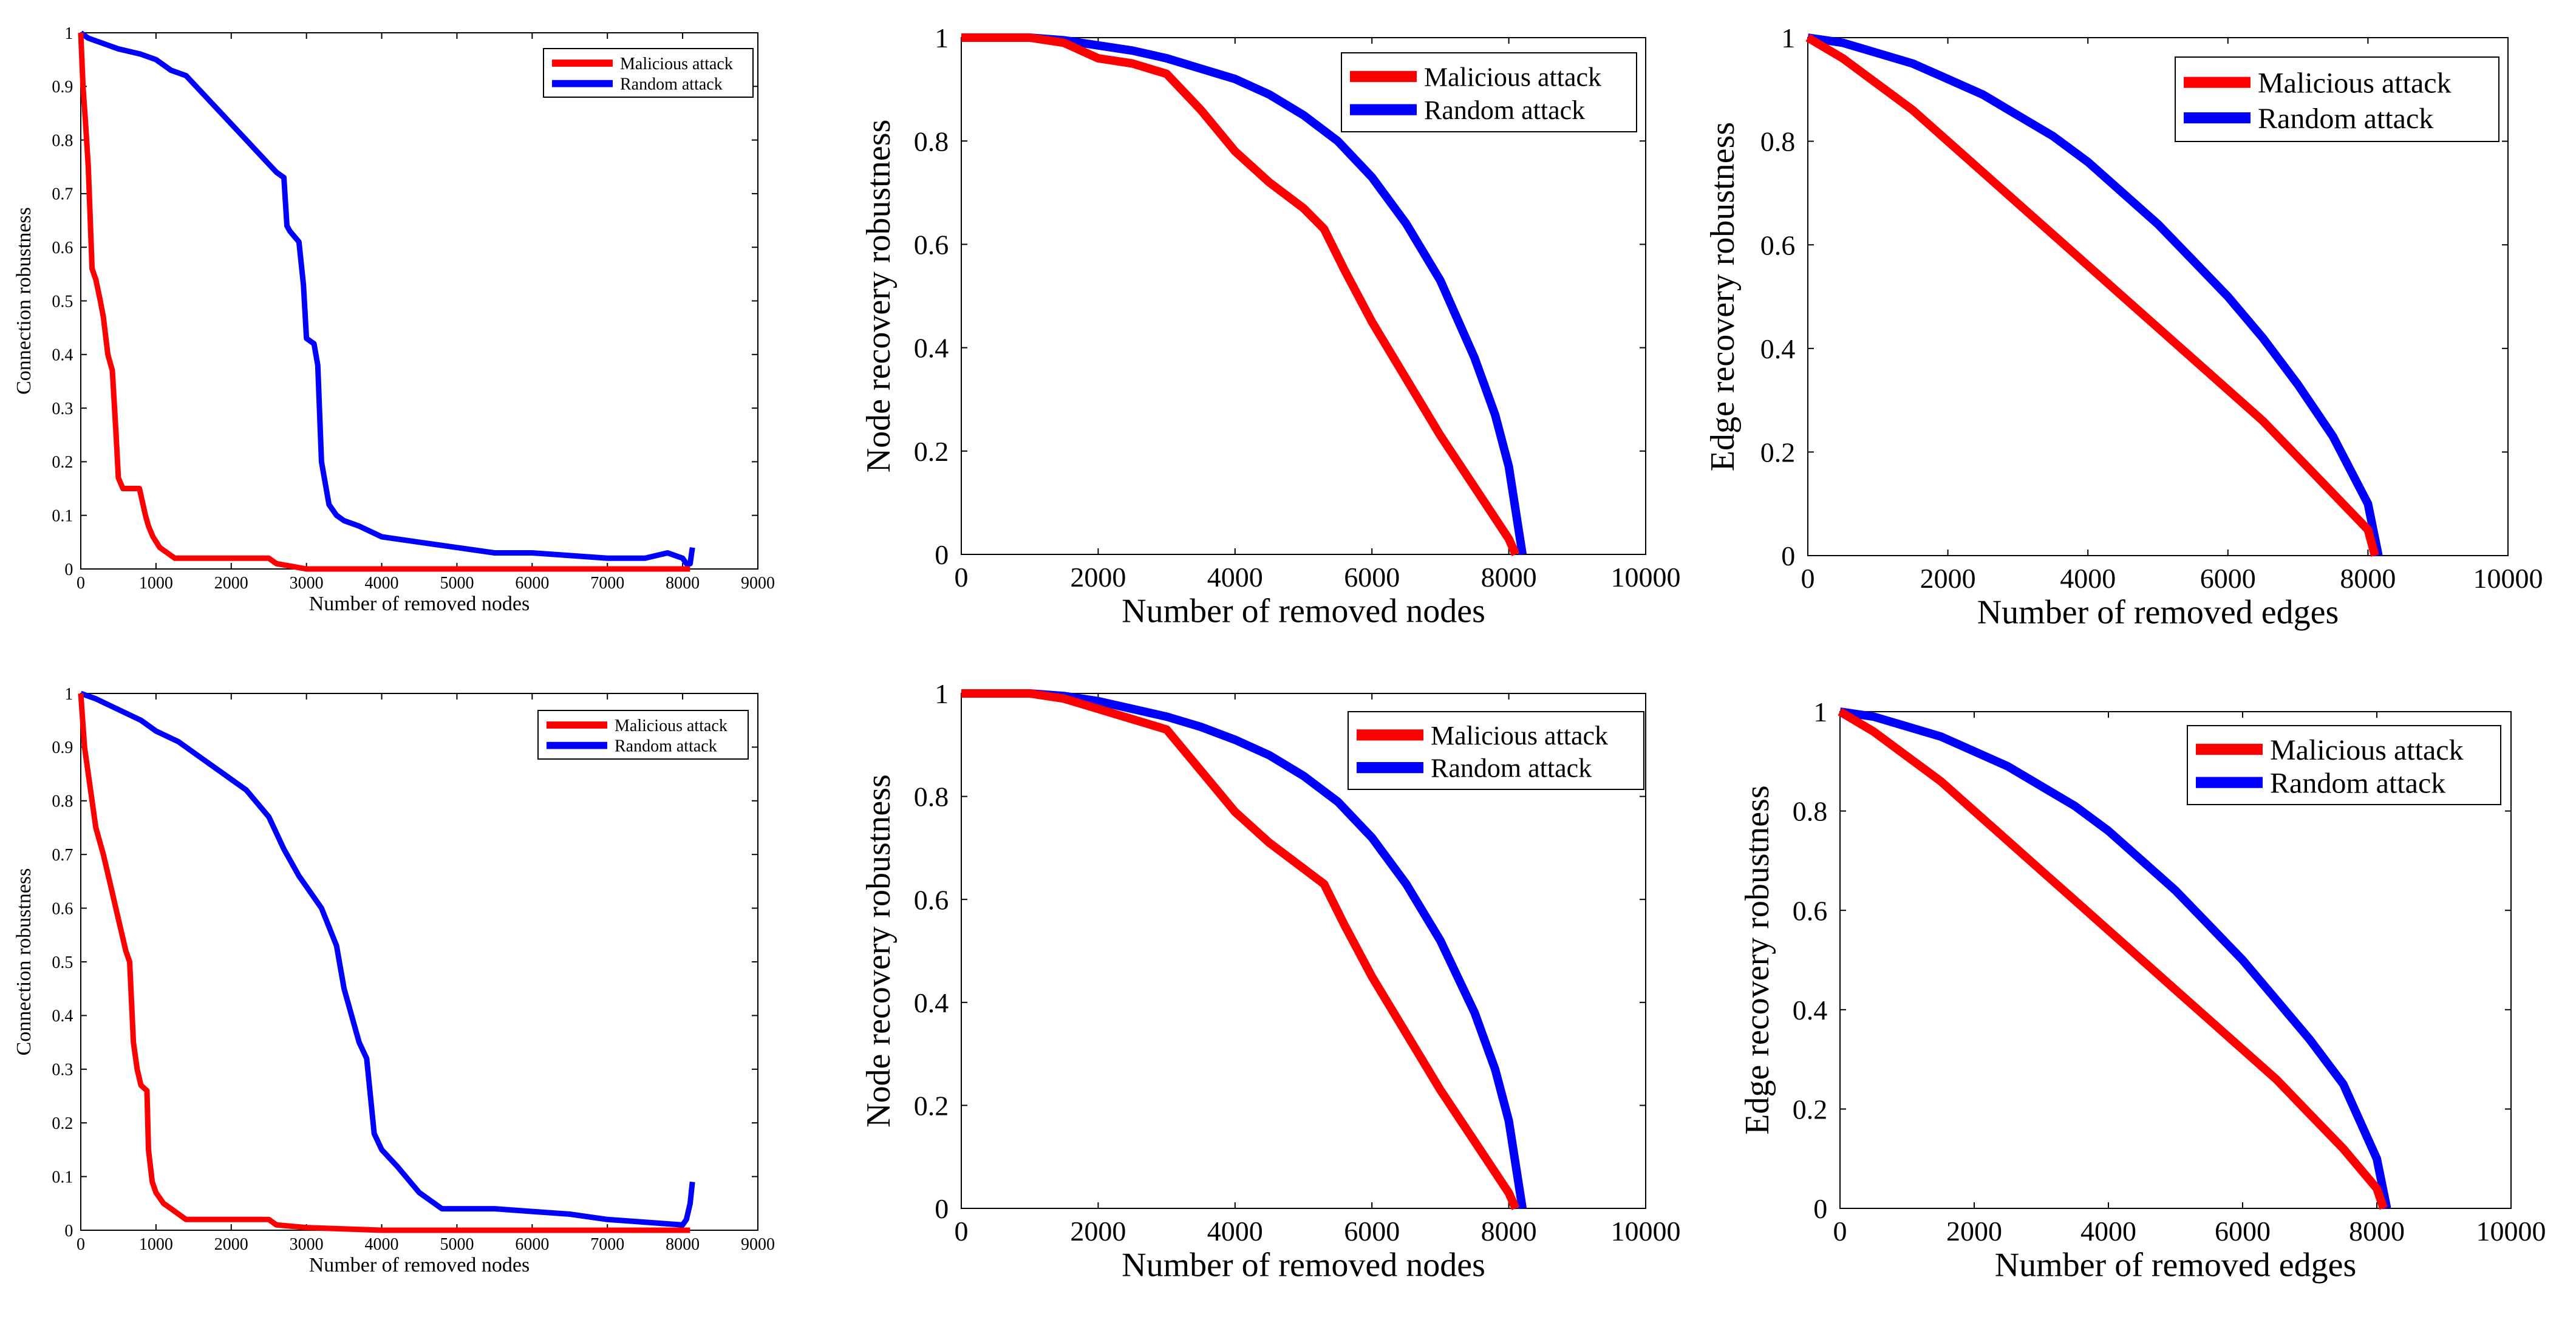 This screenshot has width=2576, height=1328. Describe the element at coordinates (607, 1244) in the screenshot. I see `x-tick-label: 7000` at that location.